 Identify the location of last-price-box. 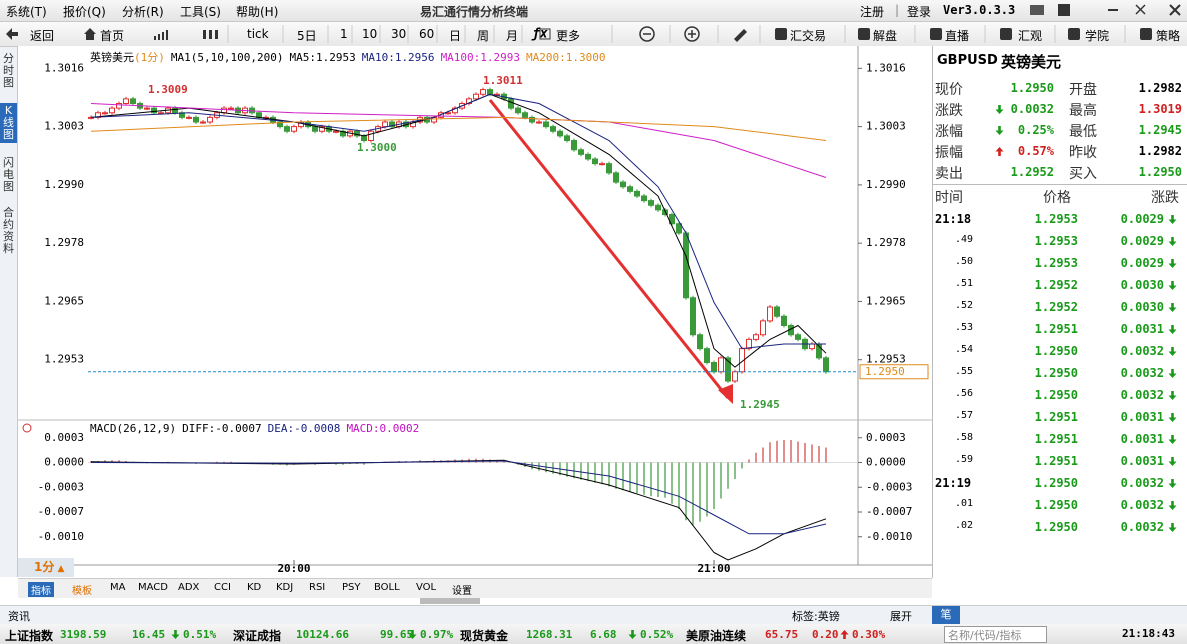
(894, 372).